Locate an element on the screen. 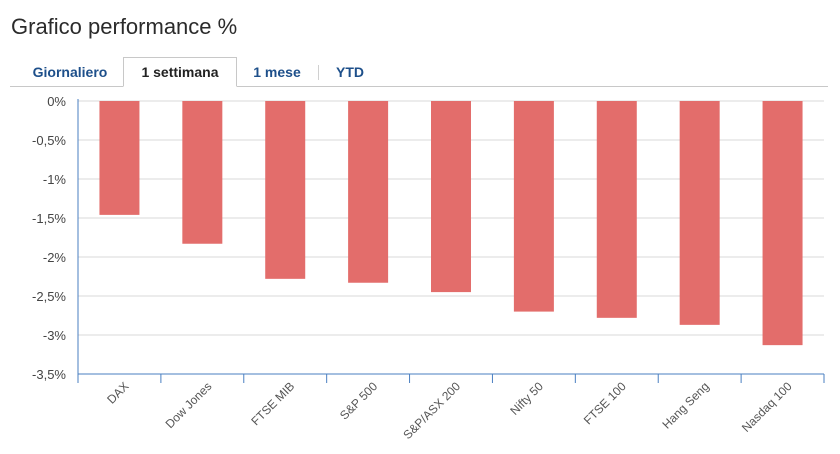  category-label: Nifty 50 is located at coordinates (526, 398).